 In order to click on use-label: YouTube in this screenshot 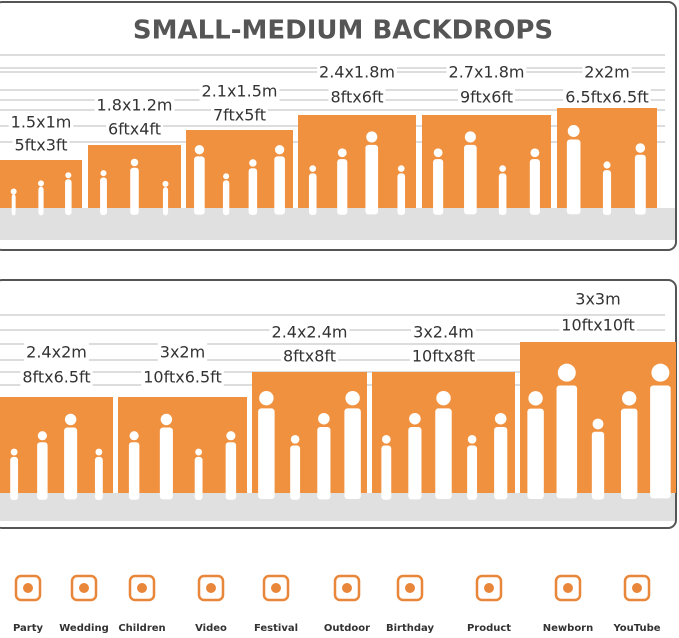, I will do `click(636, 628)`.